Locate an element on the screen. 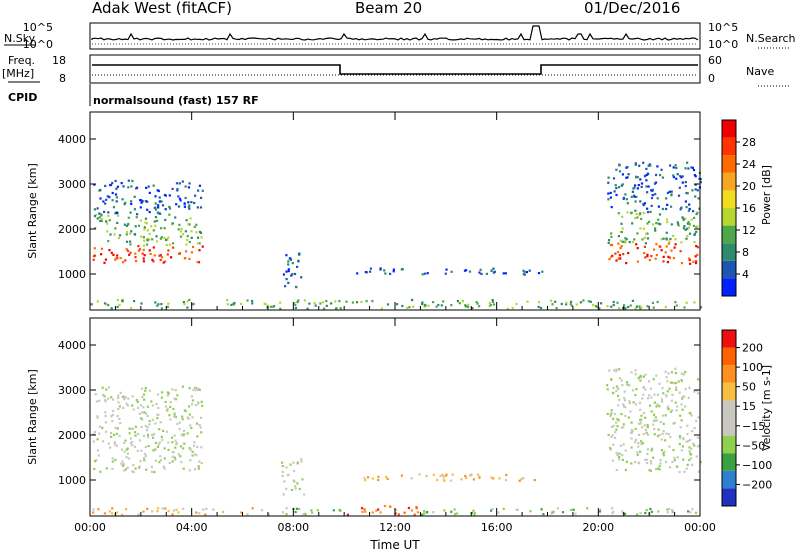  freq-tick-top: 18 is located at coordinates (59, 60).